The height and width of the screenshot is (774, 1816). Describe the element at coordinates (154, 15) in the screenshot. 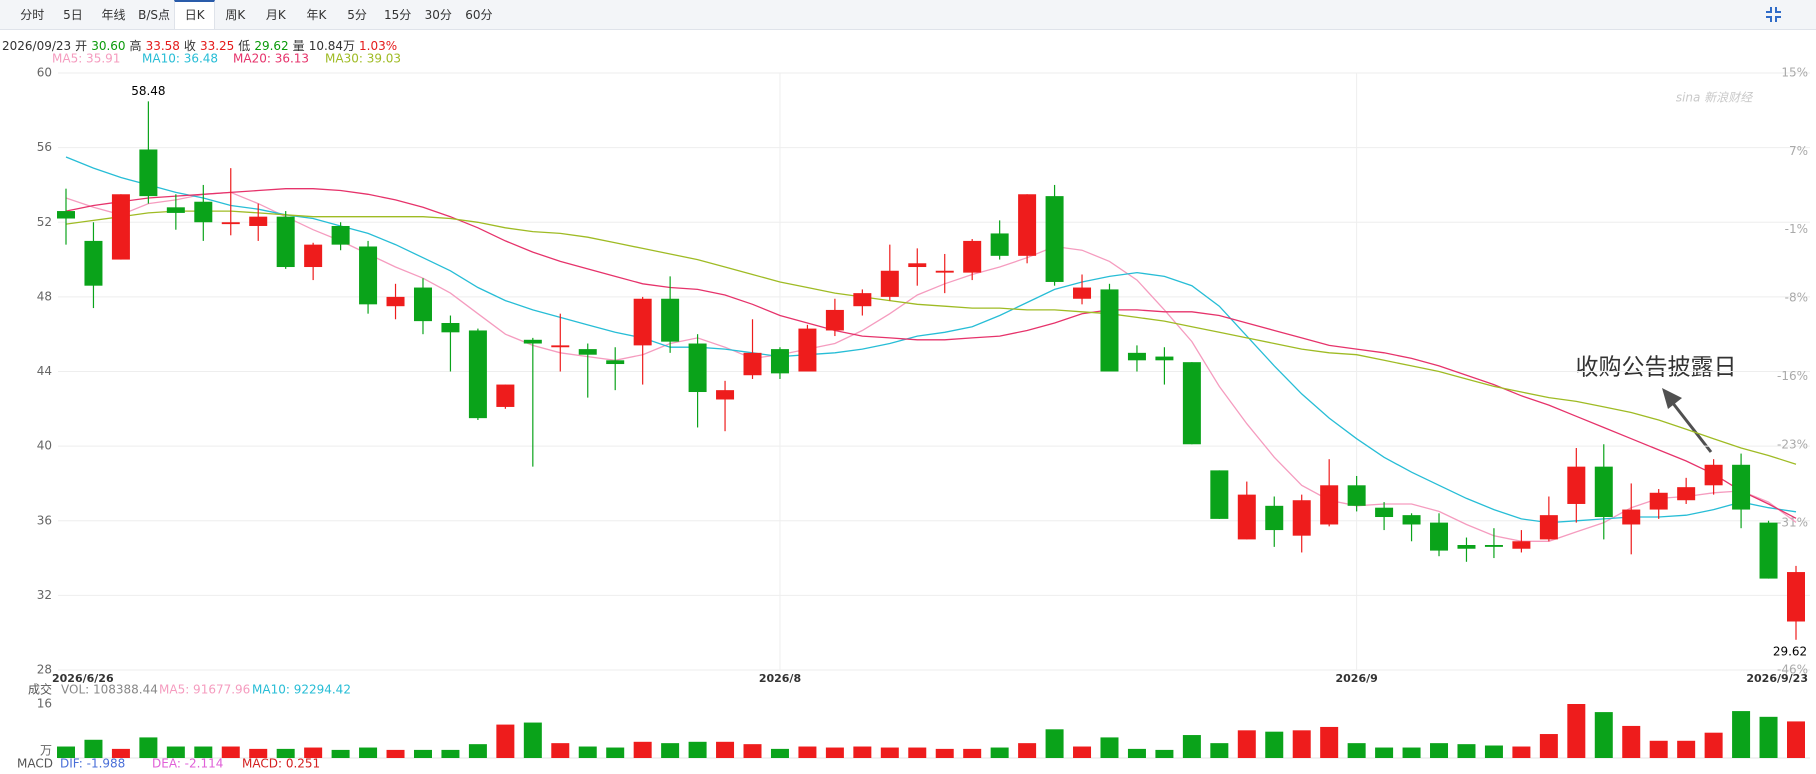

I see `period-tab: B/S点` at that location.